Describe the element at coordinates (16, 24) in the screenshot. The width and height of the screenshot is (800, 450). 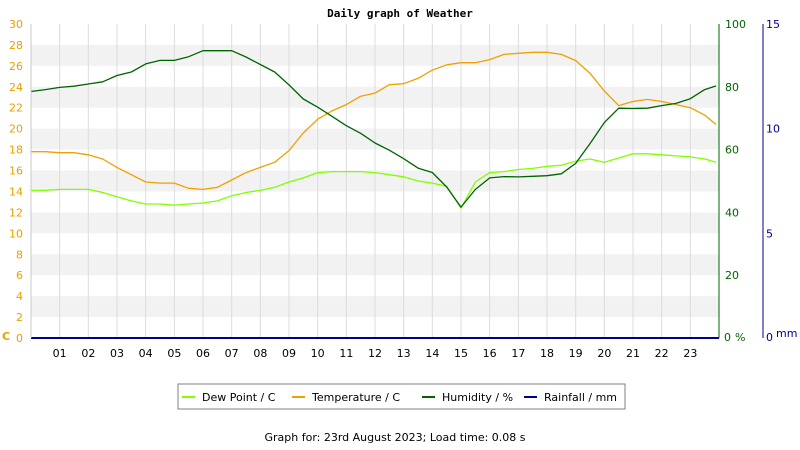
I see `left-axis-tick-label: 30` at that location.